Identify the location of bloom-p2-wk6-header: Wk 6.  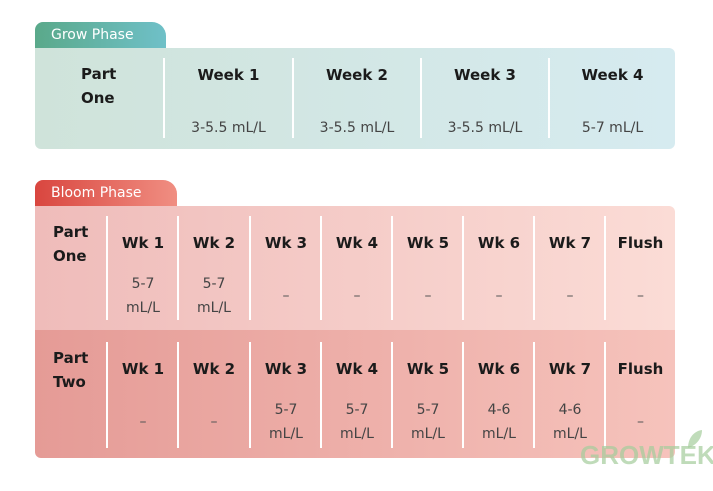
(499, 369).